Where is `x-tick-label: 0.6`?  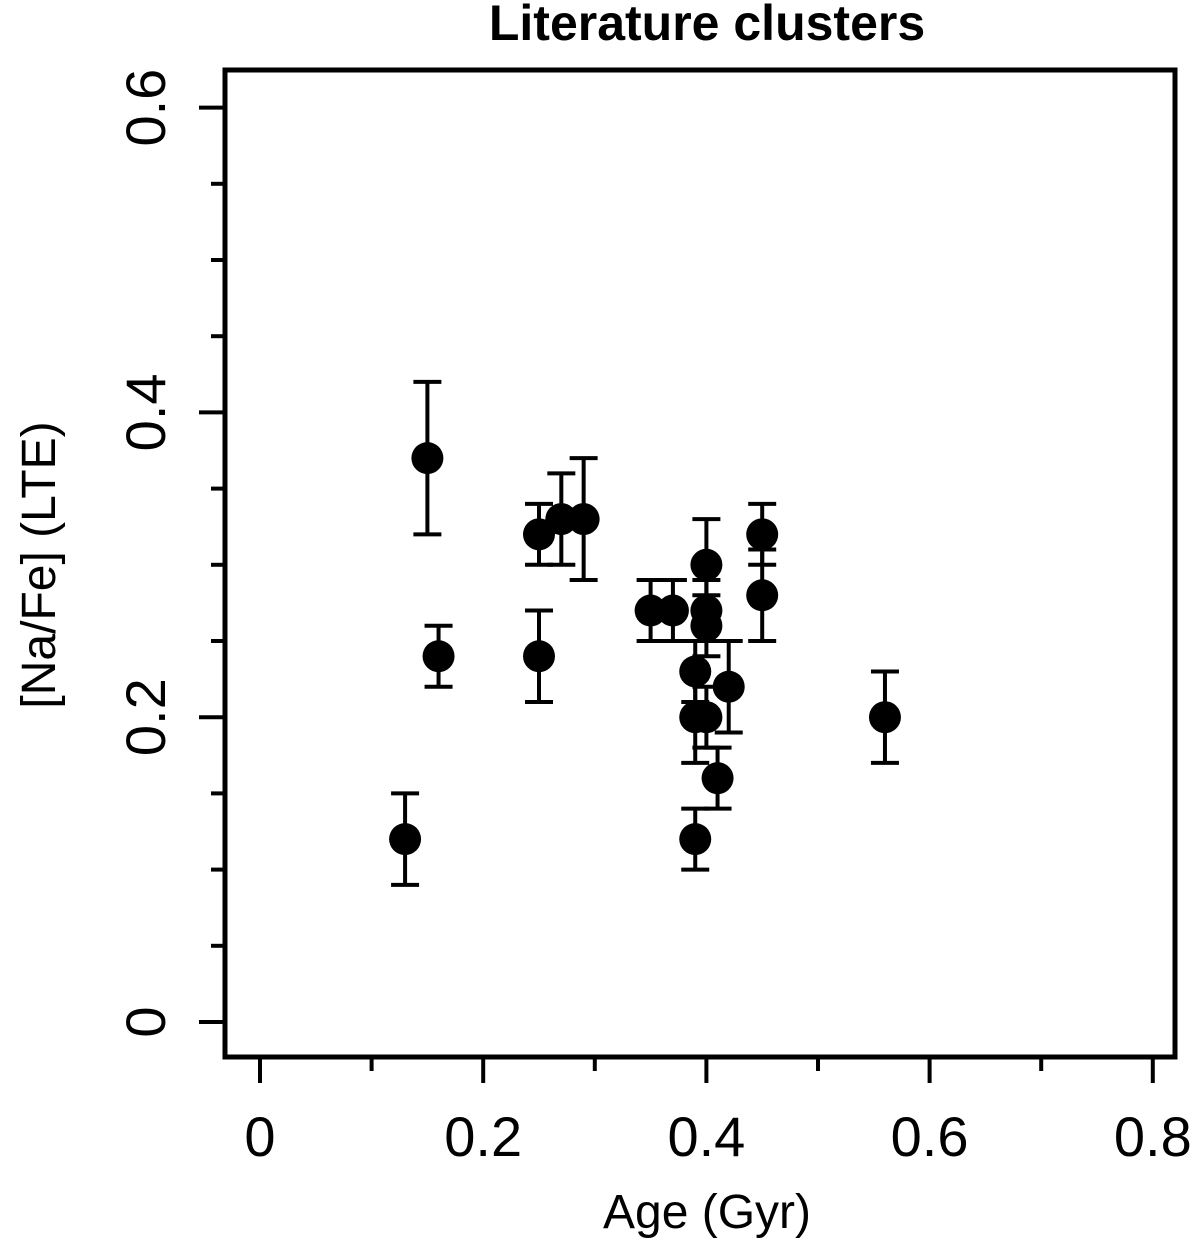 x-tick-label: 0.6 is located at coordinates (930, 1136).